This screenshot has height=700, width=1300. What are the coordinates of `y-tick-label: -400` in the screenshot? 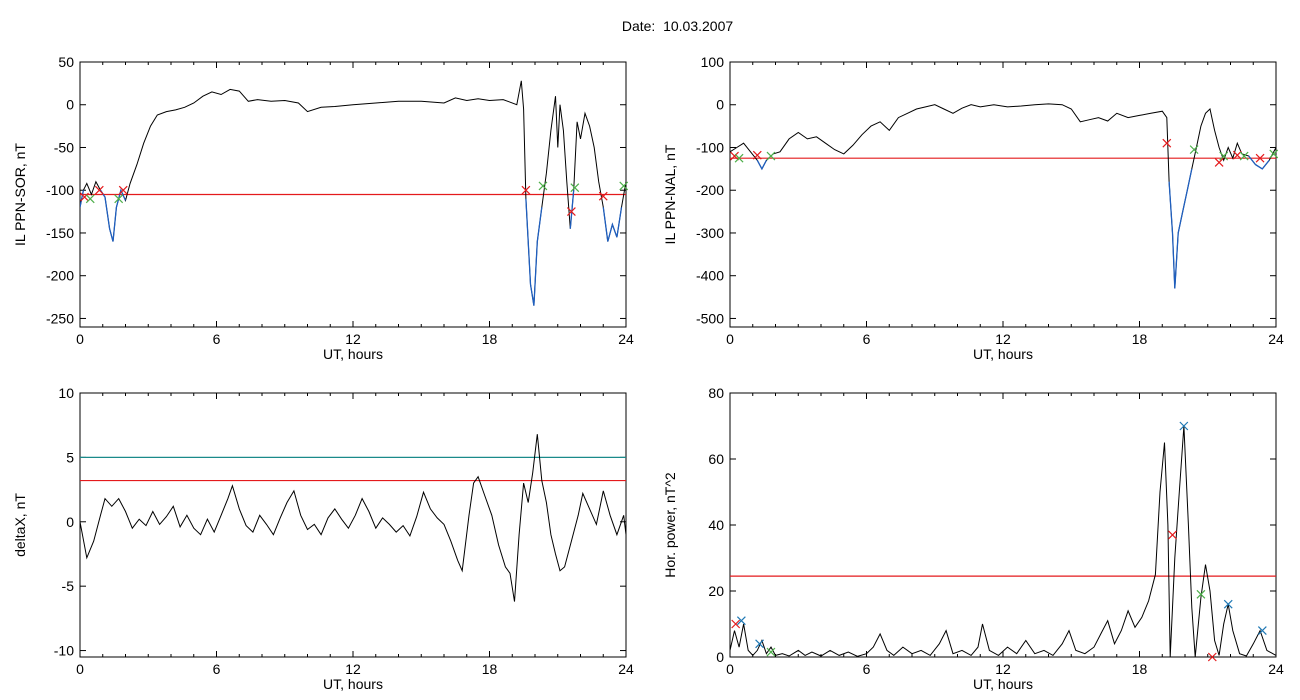 It's located at (710, 276).